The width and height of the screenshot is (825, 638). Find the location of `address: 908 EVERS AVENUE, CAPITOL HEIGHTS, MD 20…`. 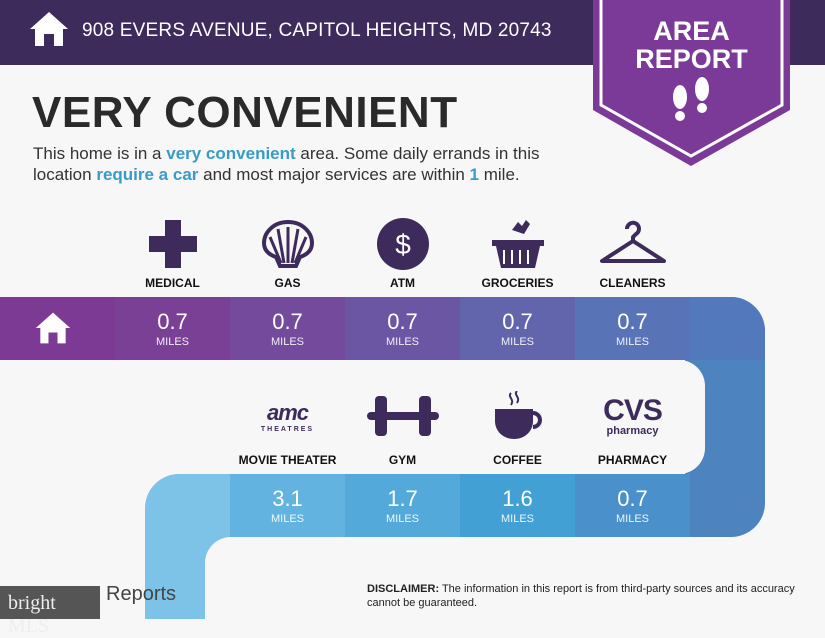

address: 908 EVERS AVENUE, CAPITOL HEIGHTS, MD 20… is located at coordinates (317, 30).